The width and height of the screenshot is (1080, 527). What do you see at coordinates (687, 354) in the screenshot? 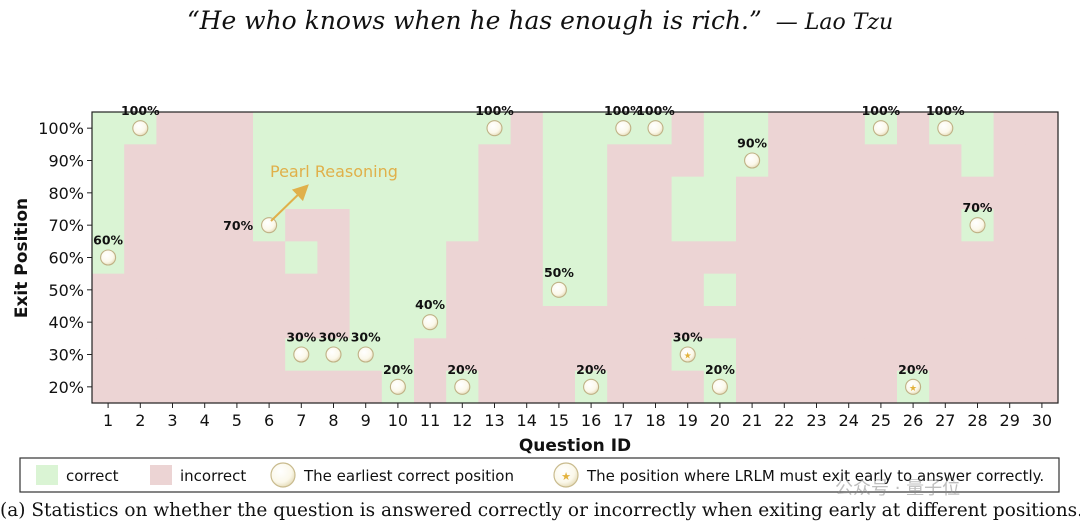
I see `pearl-marker-q19` at bounding box center [687, 354].